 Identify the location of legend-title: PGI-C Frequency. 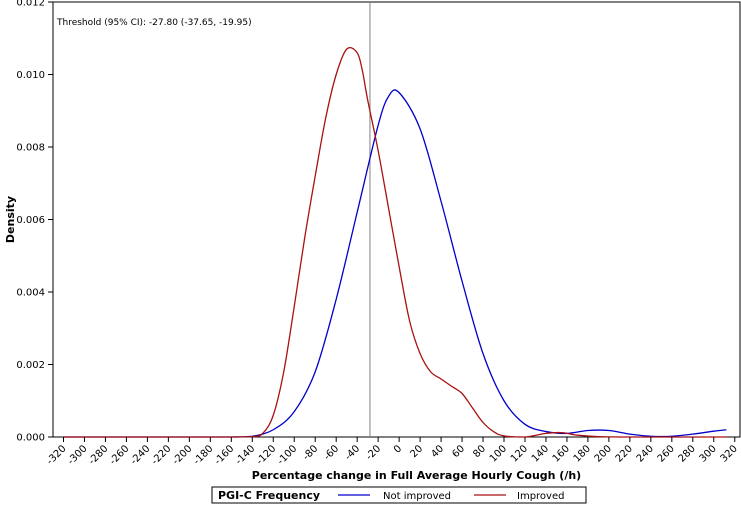
(269, 495).